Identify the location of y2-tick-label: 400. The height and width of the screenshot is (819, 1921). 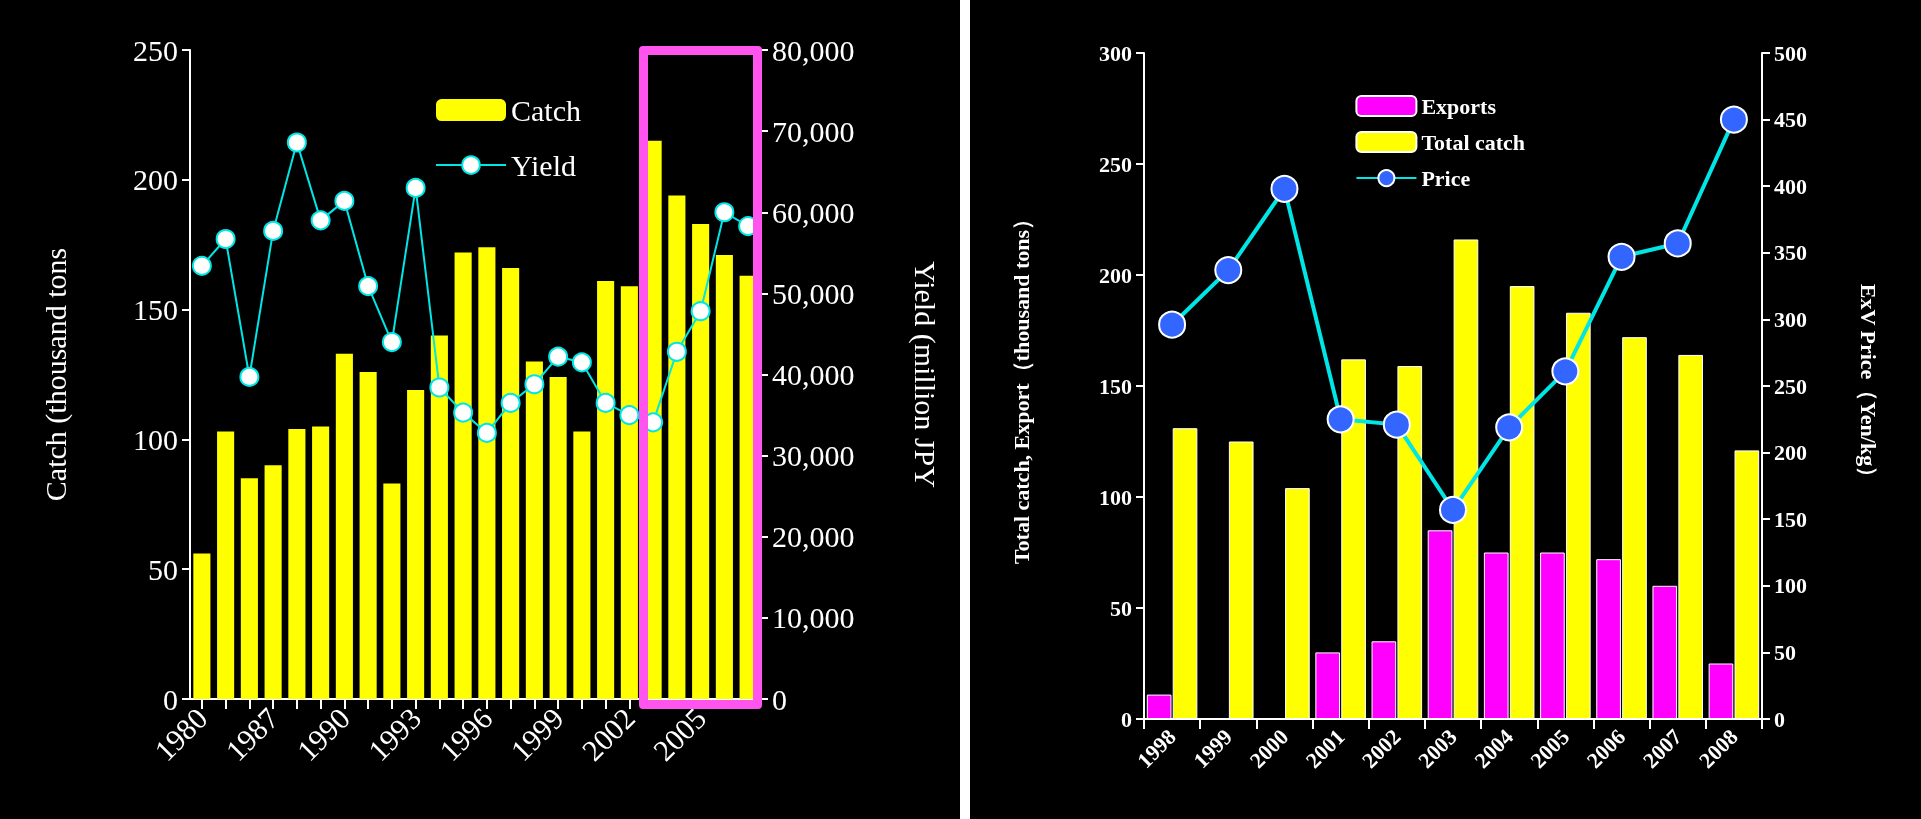
(1790, 186).